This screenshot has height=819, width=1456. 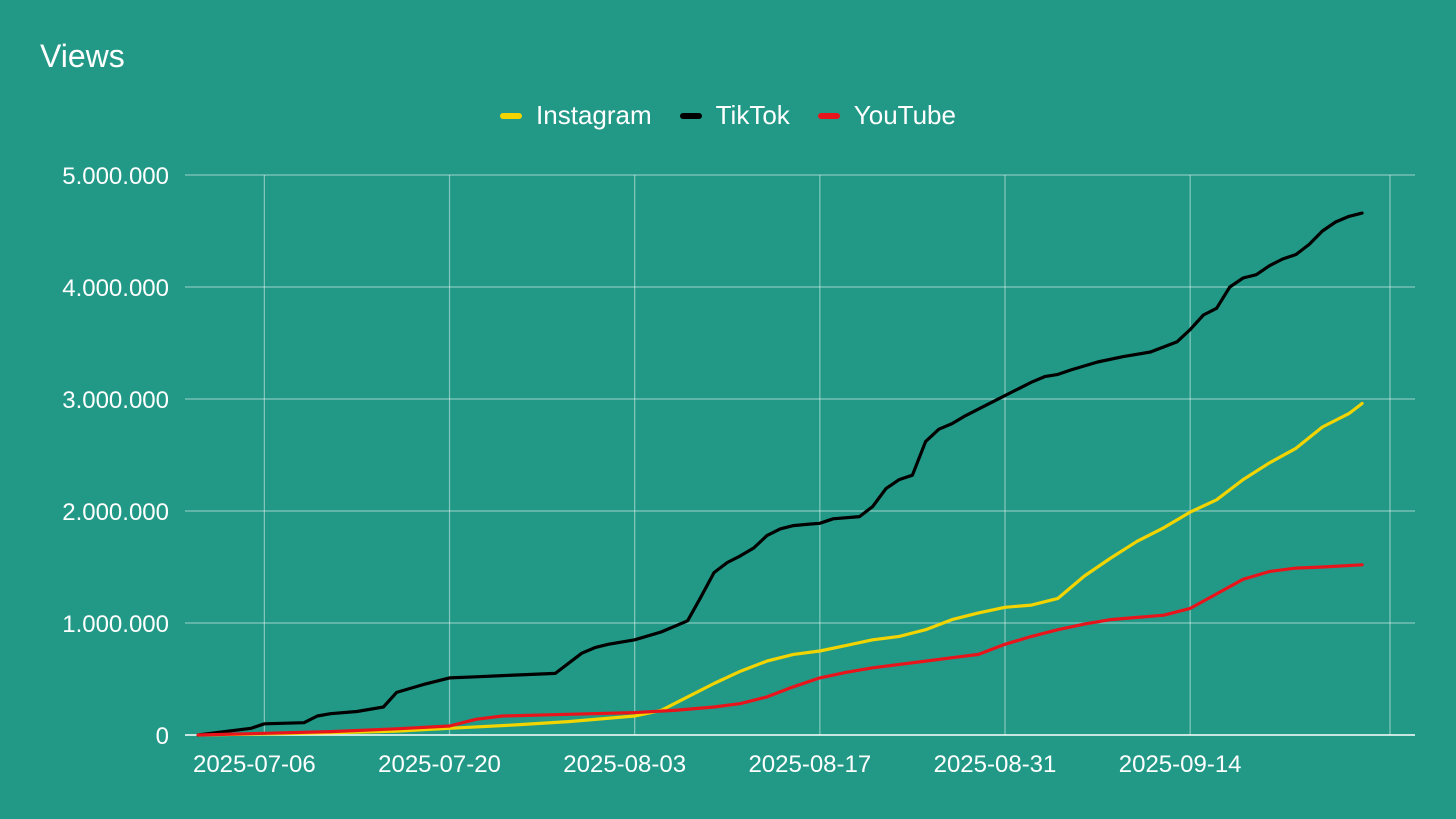 I want to click on legend-label-tiktok: TikTok, so click(x=752, y=115).